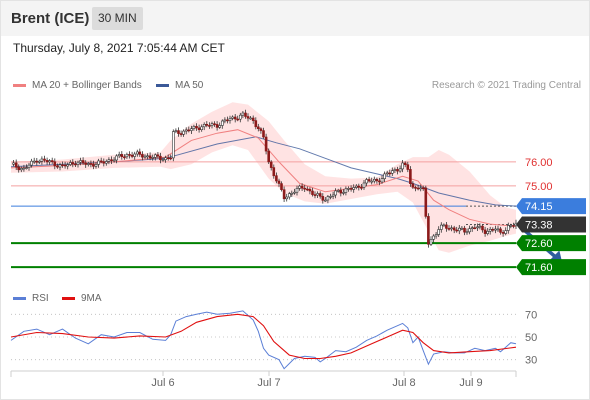  What do you see at coordinates (506, 85) in the screenshot?
I see `research-credit: Research © 2021 Trading Central` at bounding box center [506, 85].